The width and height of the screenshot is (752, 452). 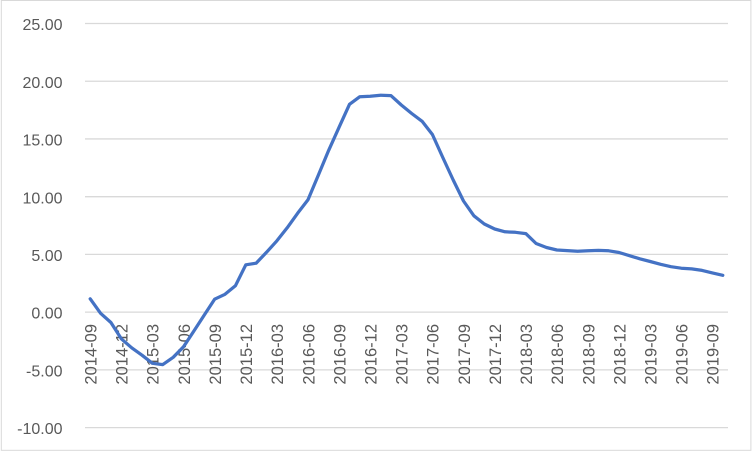 What do you see at coordinates (216, 354) in the screenshot?
I see `svg-text: 2015-09` at bounding box center [216, 354].